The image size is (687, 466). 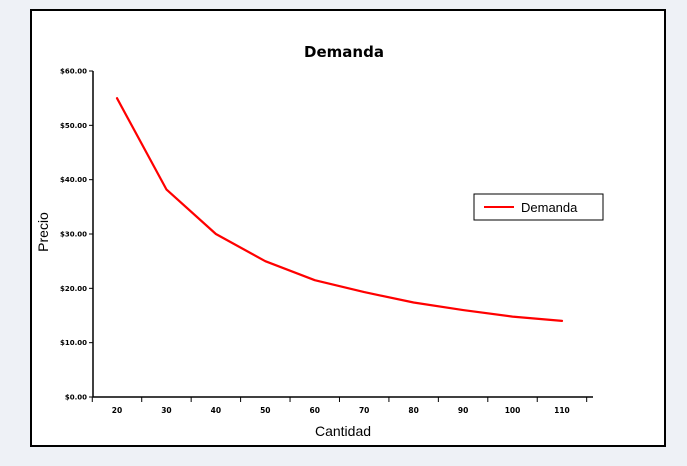 I want to click on x-tick-label: 110, so click(x=562, y=410).